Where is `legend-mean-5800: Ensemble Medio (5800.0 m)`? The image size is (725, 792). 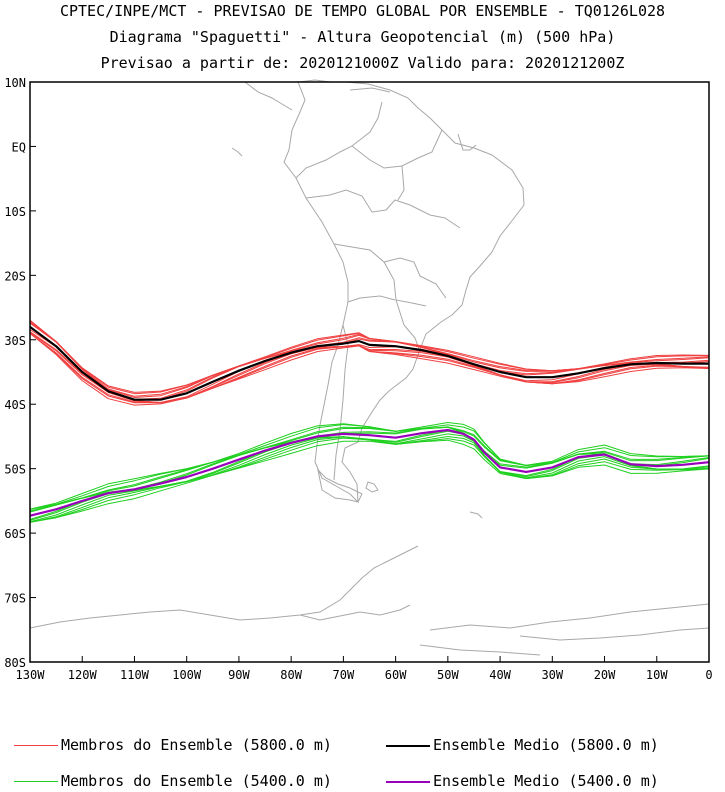 legend-mean-5800: Ensemble Medio (5800.0 m) is located at coordinates (522, 745).